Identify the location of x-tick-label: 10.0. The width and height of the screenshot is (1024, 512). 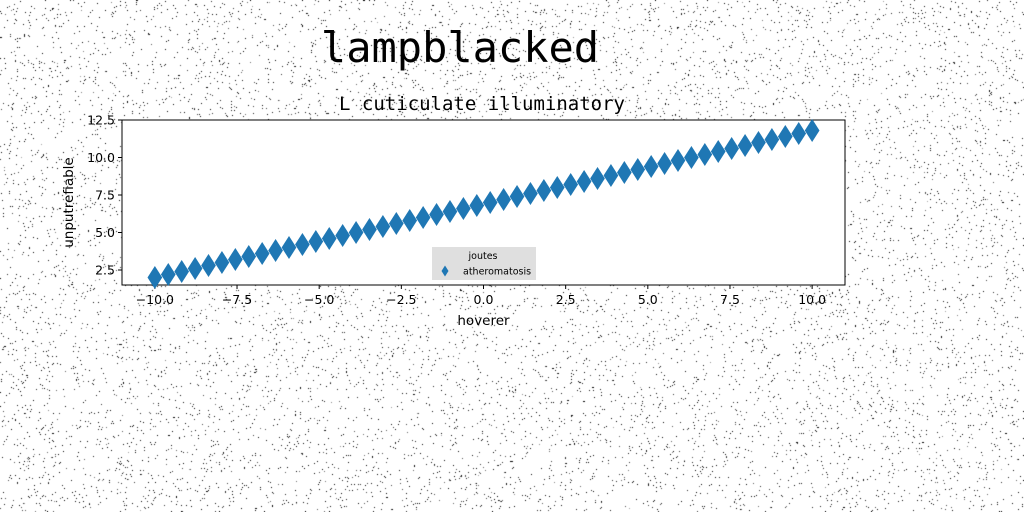
(812, 299).